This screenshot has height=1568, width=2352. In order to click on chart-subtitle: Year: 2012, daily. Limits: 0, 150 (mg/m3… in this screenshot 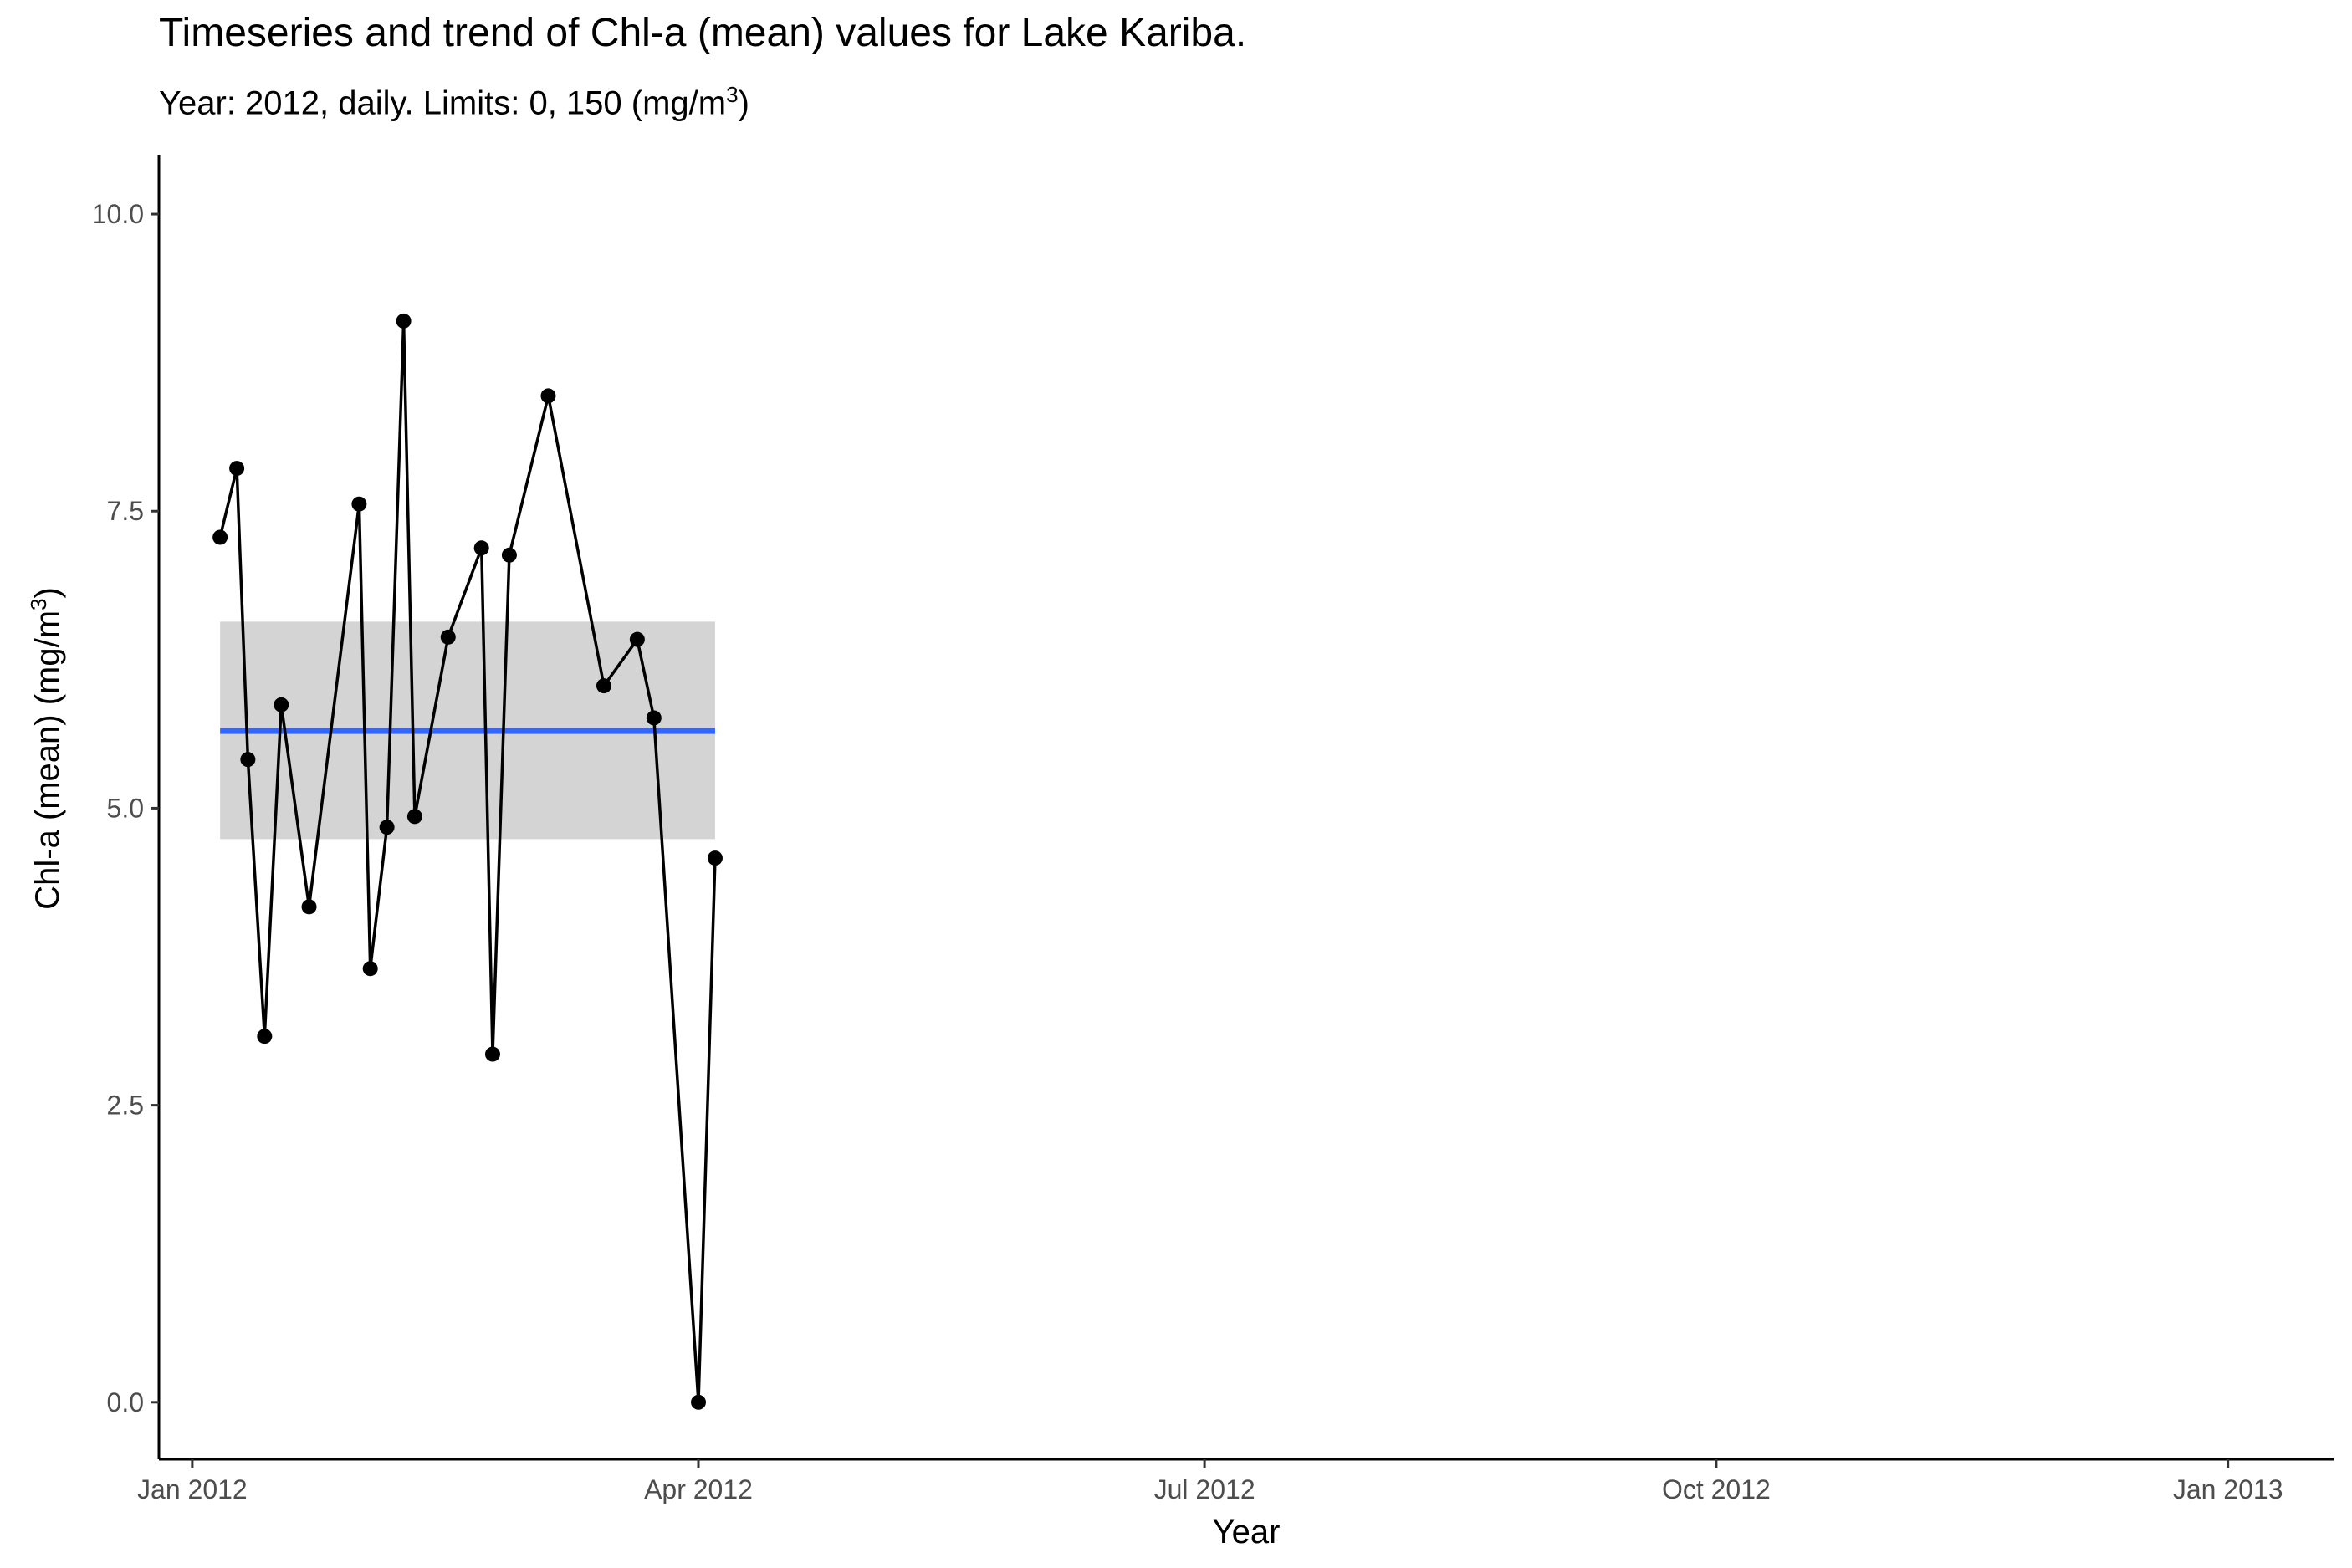, I will do `click(454, 102)`.